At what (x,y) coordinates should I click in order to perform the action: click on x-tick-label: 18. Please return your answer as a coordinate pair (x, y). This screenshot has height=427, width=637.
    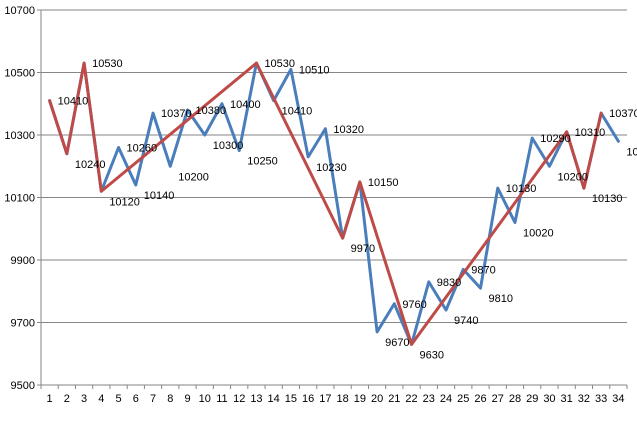
    Looking at the image, I should click on (342, 399).